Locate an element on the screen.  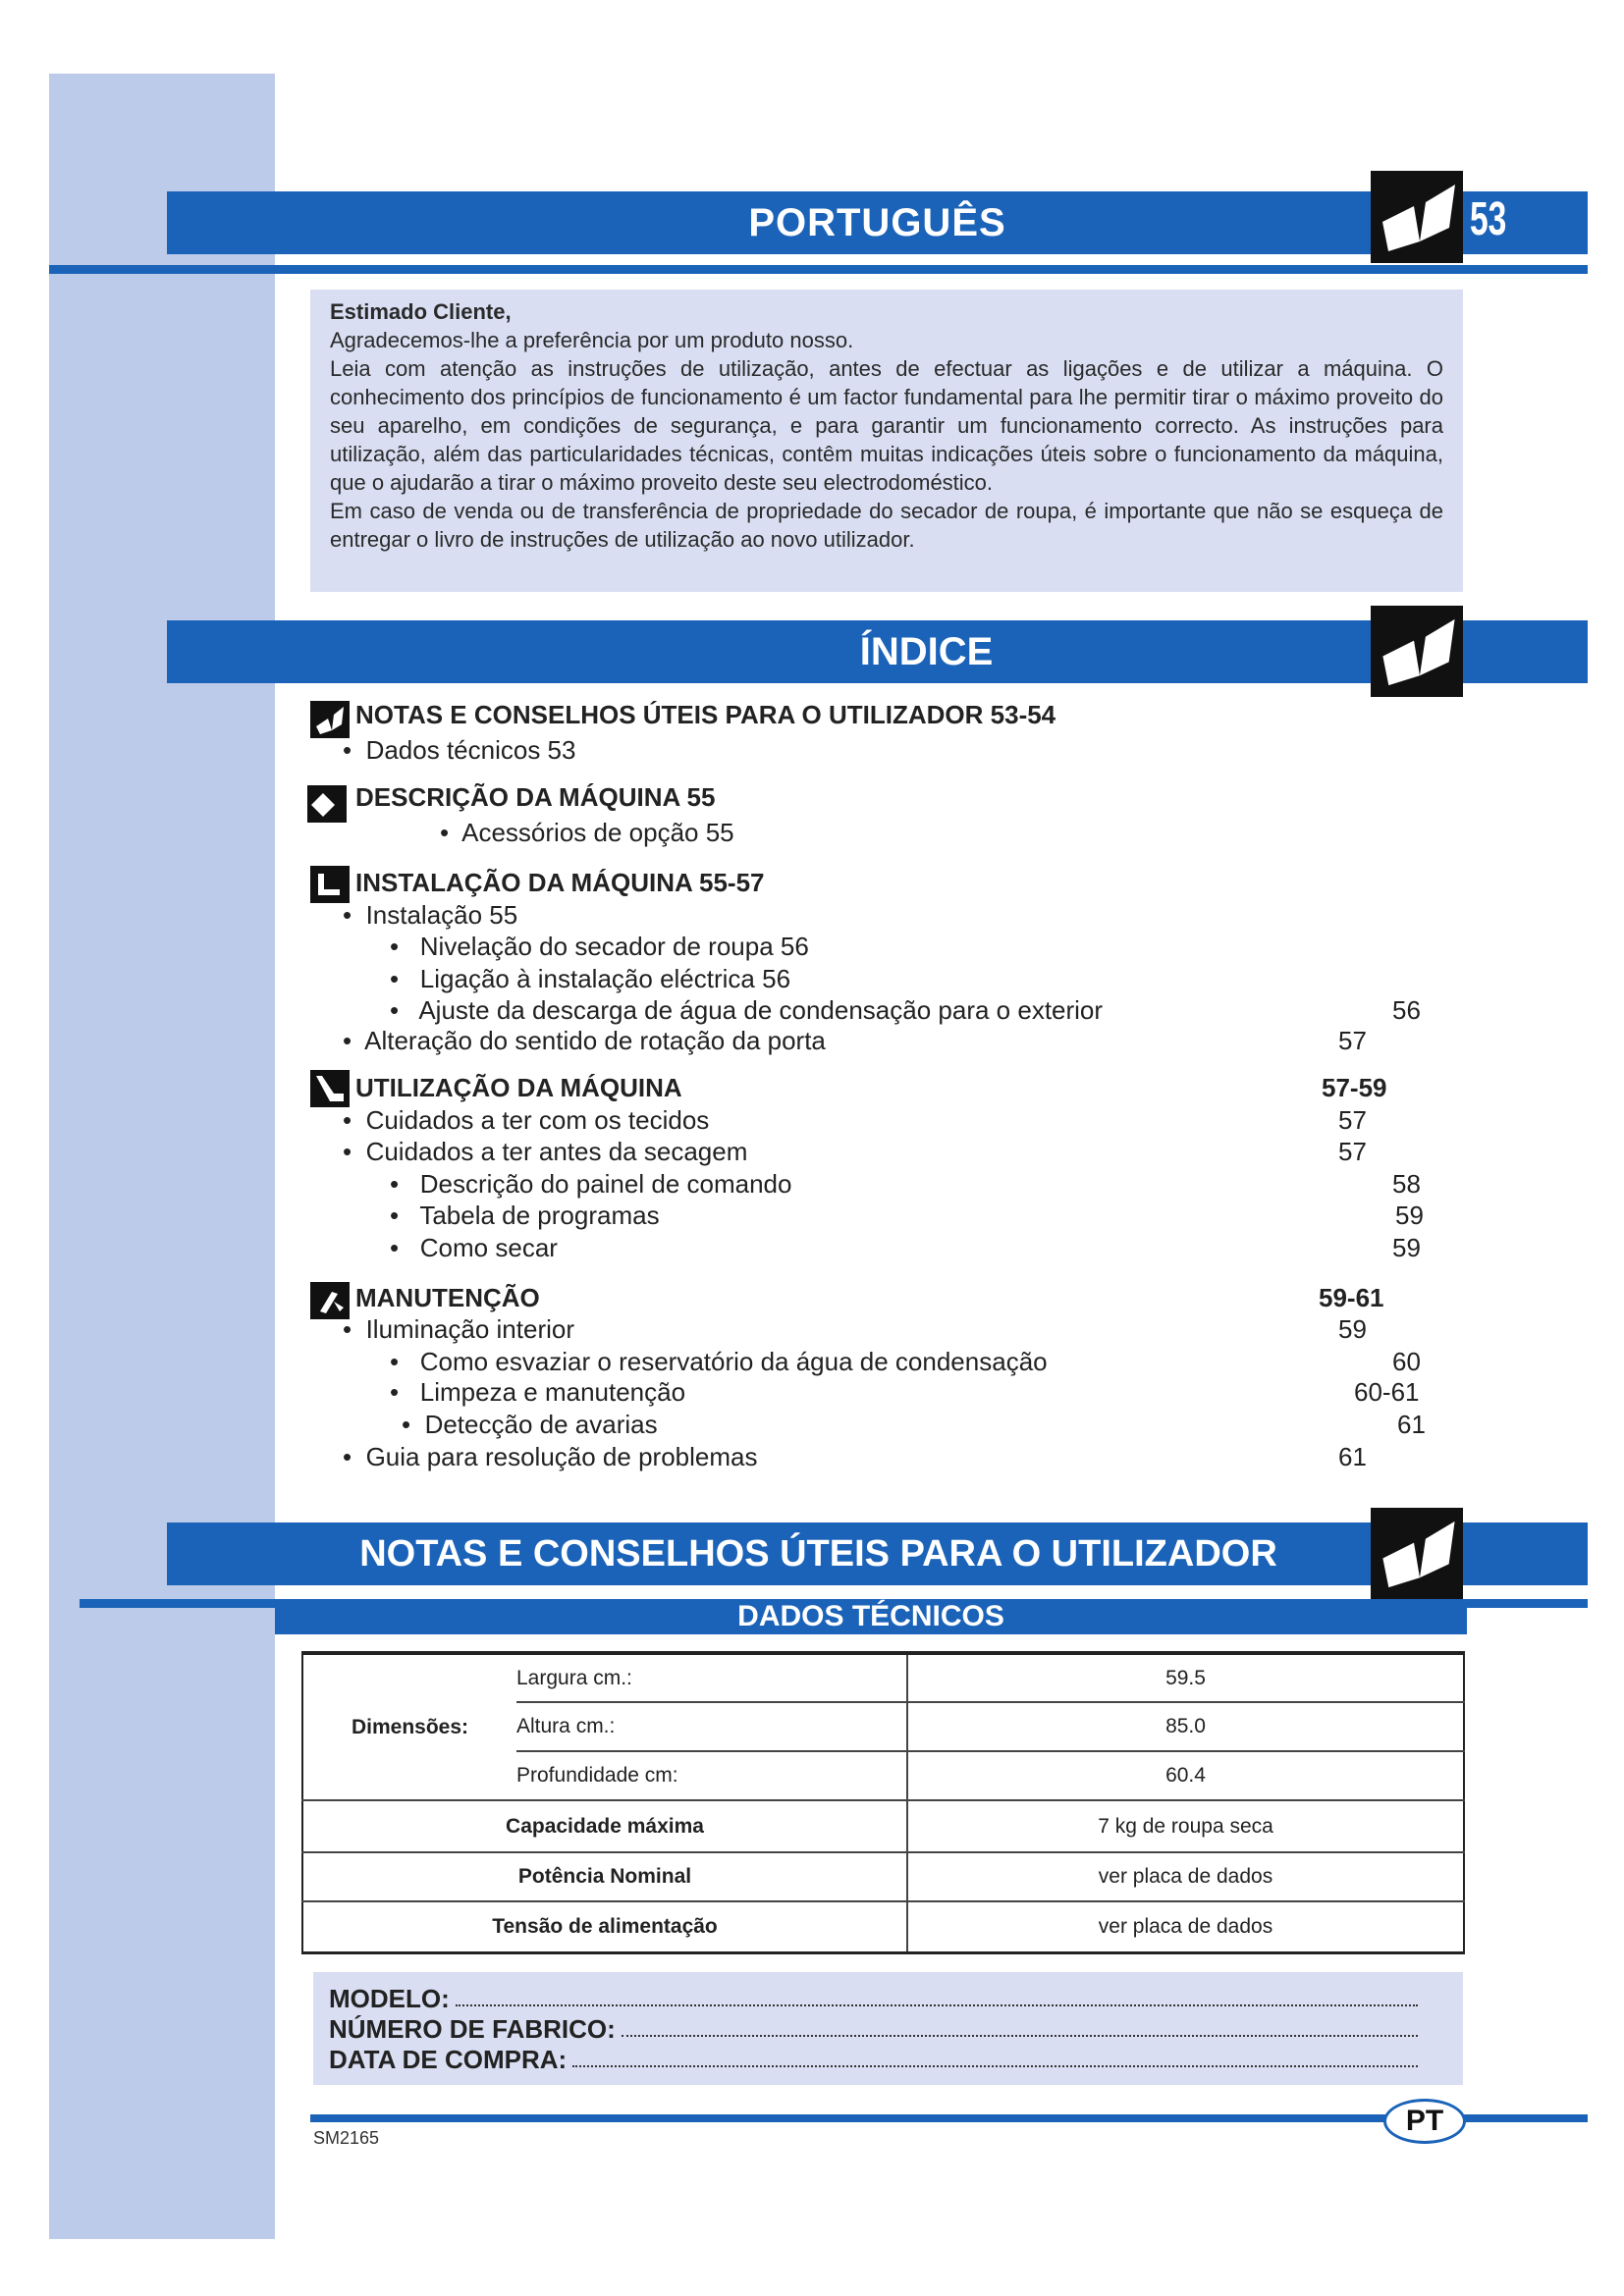
index-title: ÍNDICE is located at coordinates (926, 651).